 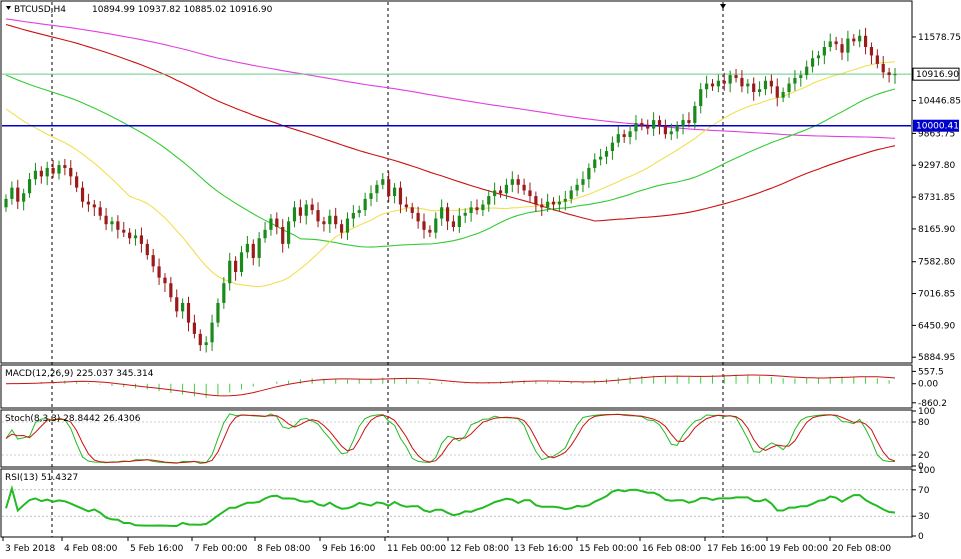 I want to click on price-tick-label: 7016.85, so click(x=936, y=295).